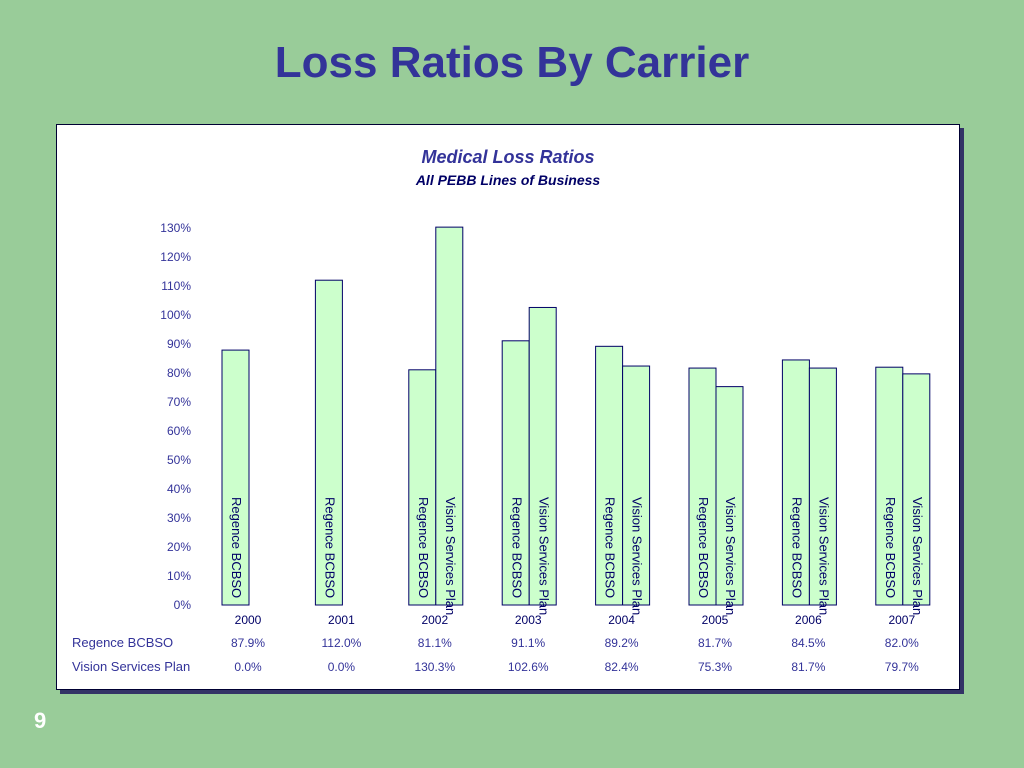  I want to click on table-value: 112.0%, so click(341, 643).